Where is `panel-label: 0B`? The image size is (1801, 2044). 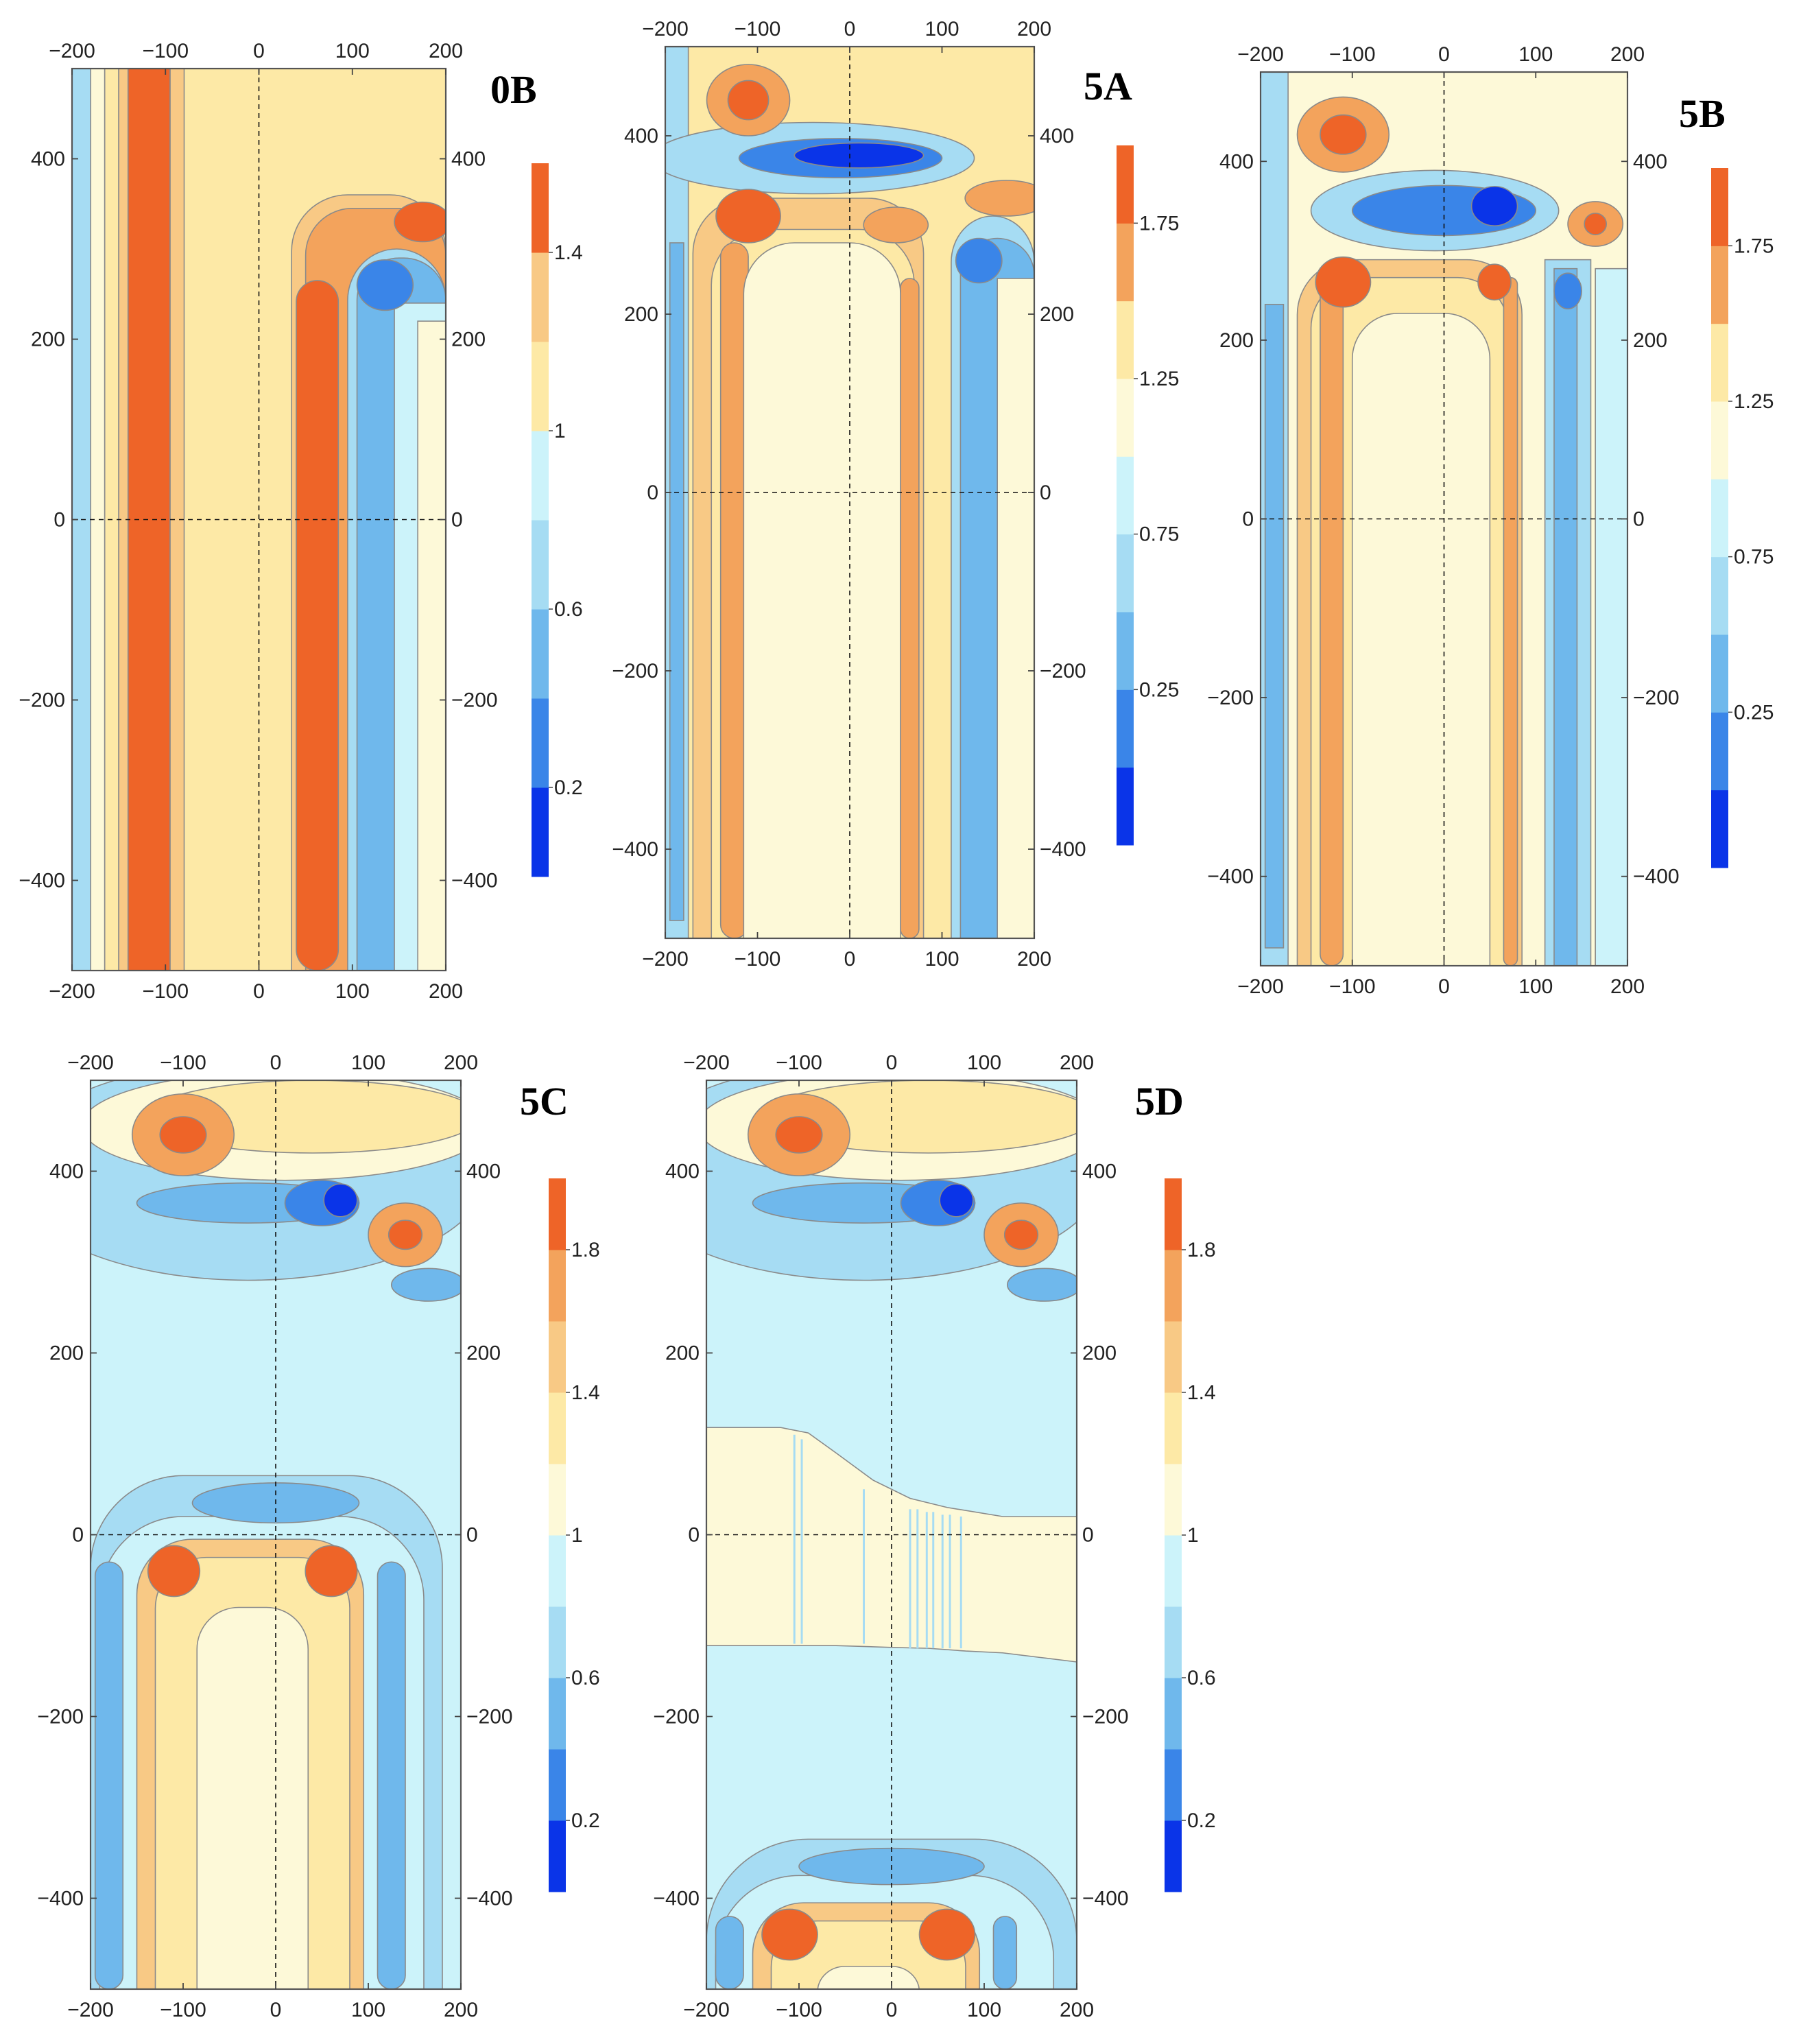
panel-label: 0B is located at coordinates (513, 89).